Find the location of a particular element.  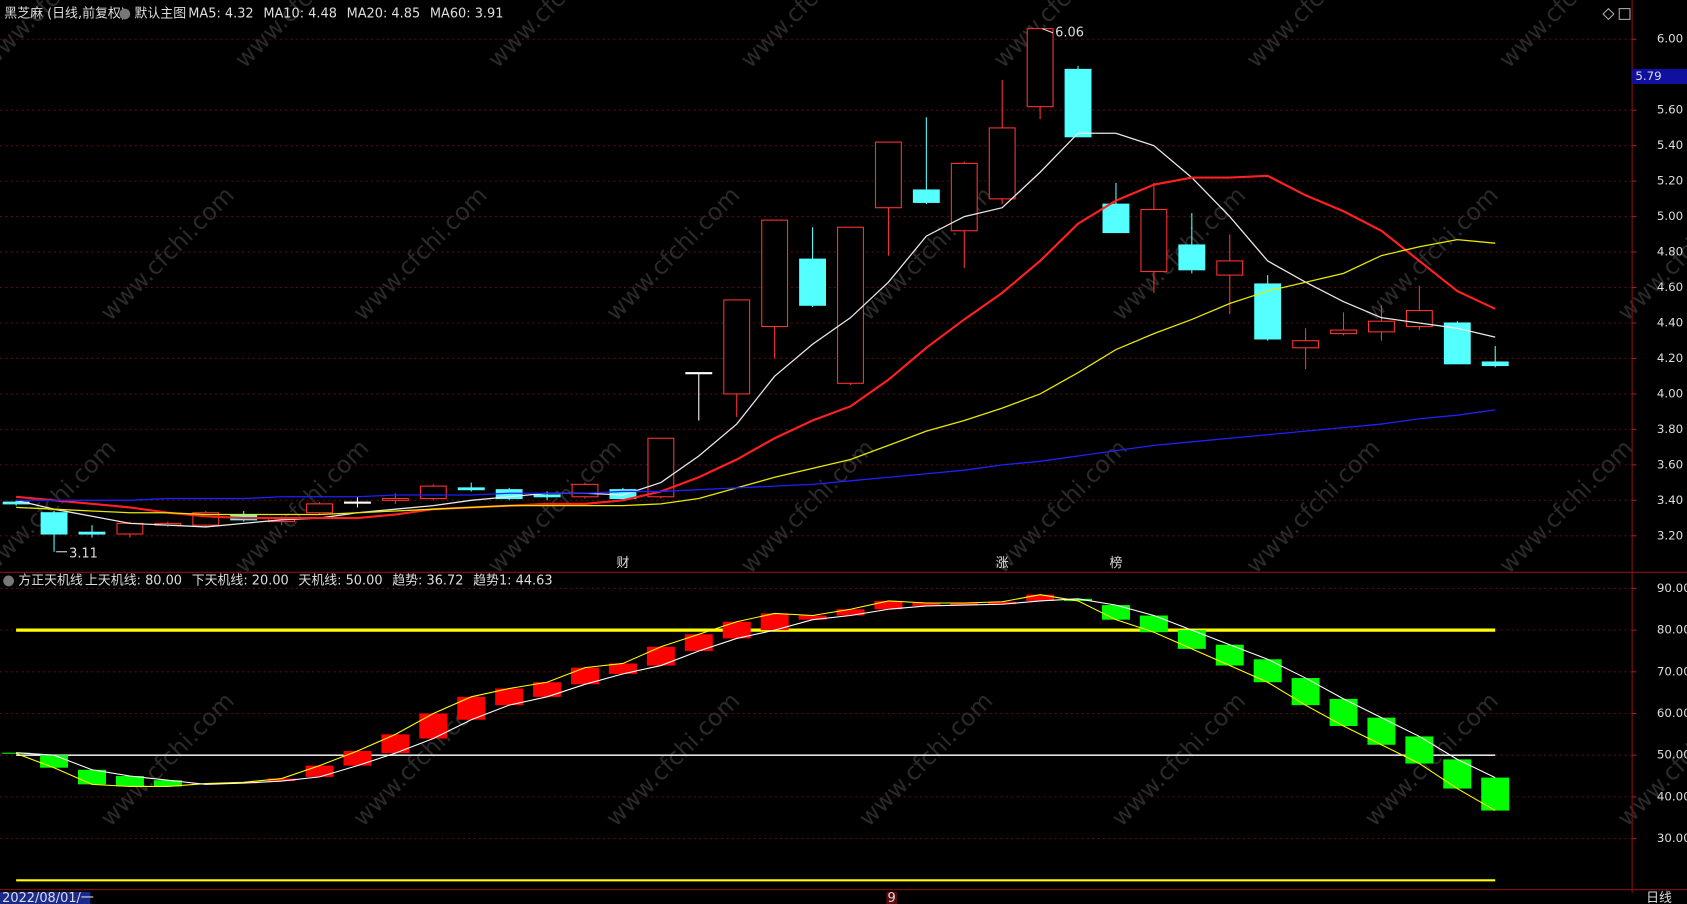

y-tick-label: 40.00 is located at coordinates (1672, 796).